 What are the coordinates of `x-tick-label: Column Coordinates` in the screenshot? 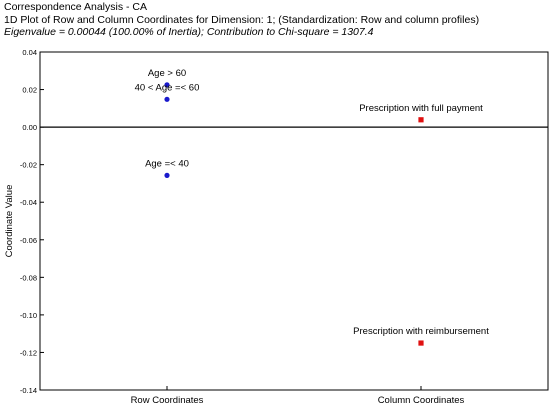 It's located at (421, 400).